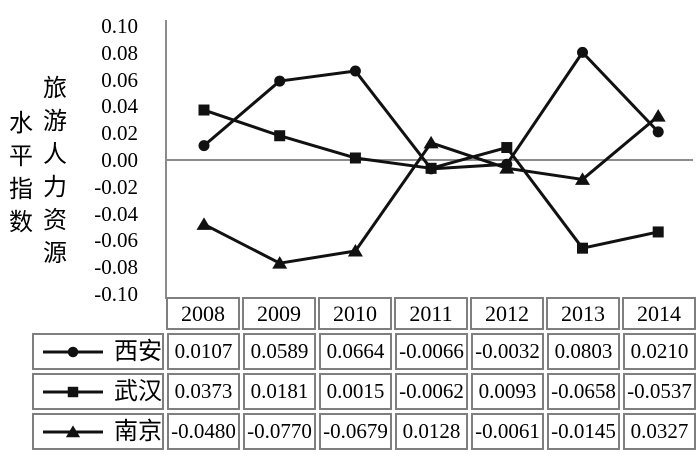  I want to click on table-value-cell: 0.0093, so click(507, 391).